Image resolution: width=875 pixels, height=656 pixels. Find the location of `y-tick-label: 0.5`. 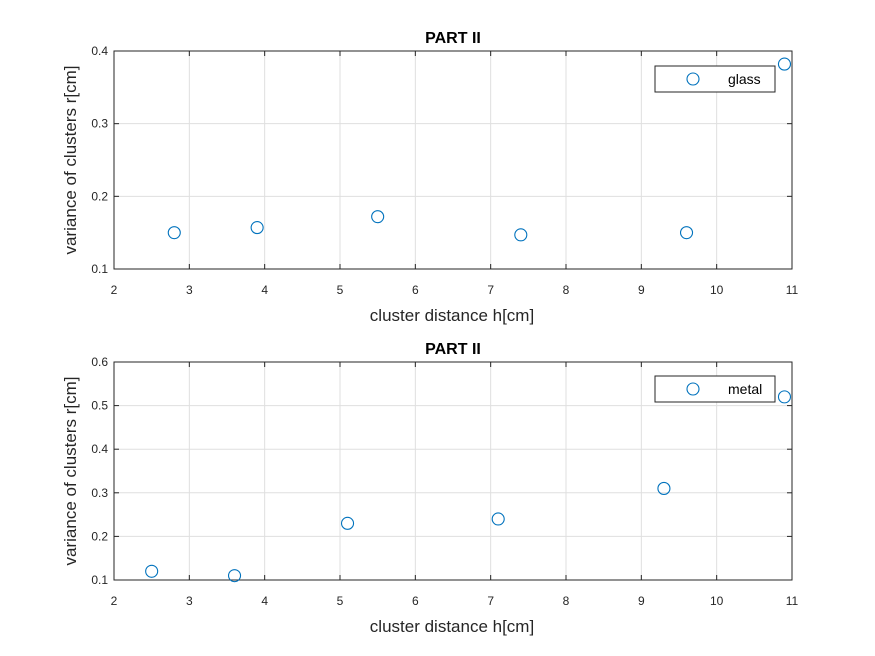

y-tick-label: 0.5 is located at coordinates (99, 406).